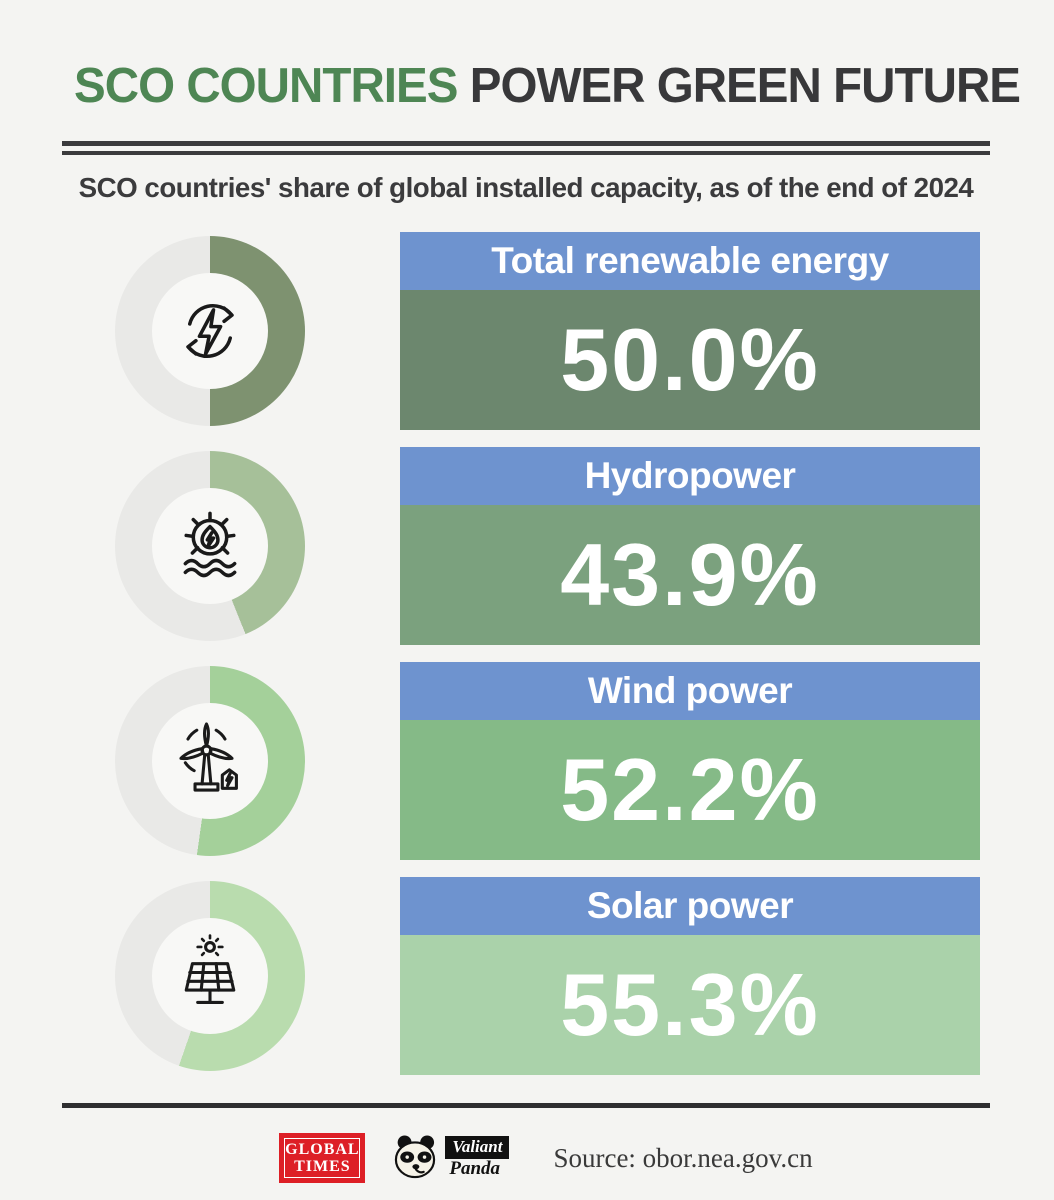  Describe the element at coordinates (690, 575) in the screenshot. I see `hydropower-value: 43.9%` at that location.